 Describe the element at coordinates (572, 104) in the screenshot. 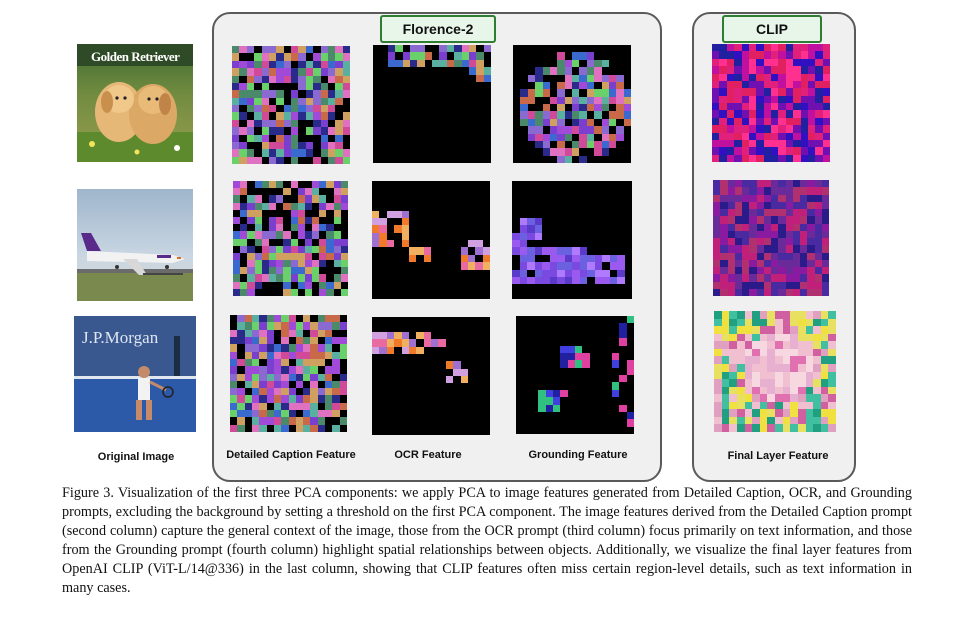

I see `grounding-feature-map-puppies` at that location.